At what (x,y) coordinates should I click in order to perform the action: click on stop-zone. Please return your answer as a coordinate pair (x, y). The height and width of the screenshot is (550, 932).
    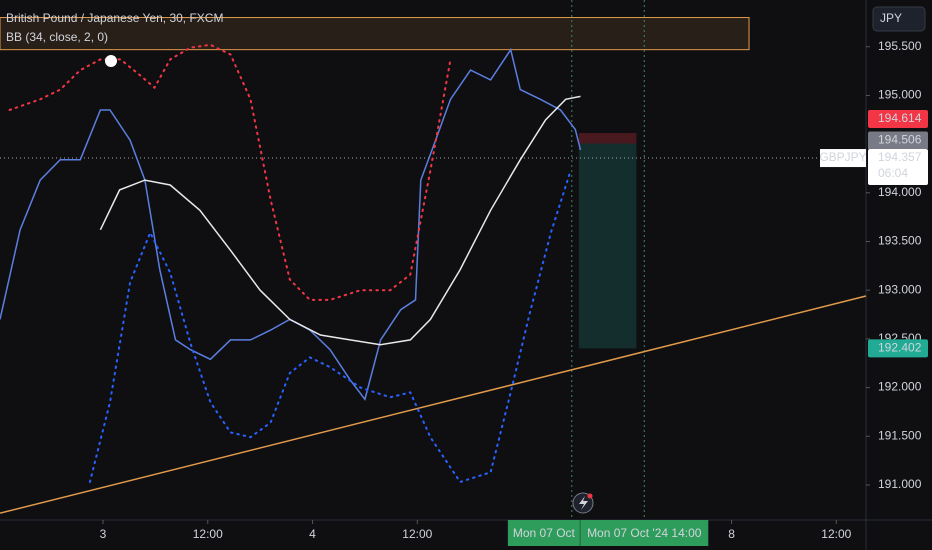
    Looking at the image, I should click on (607, 138).